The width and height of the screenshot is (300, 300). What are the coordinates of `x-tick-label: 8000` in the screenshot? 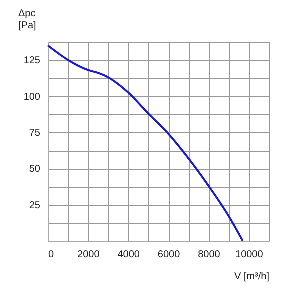 It's located at (209, 255).